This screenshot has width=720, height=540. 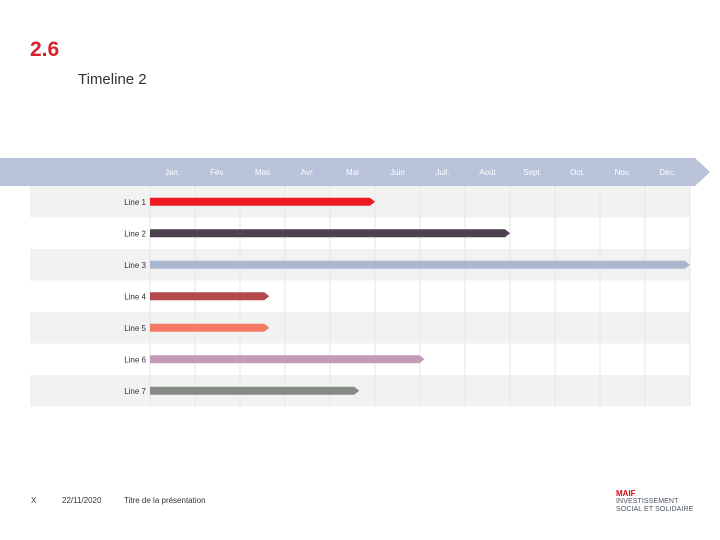 I want to click on month-label: Juil., so click(x=442, y=172).